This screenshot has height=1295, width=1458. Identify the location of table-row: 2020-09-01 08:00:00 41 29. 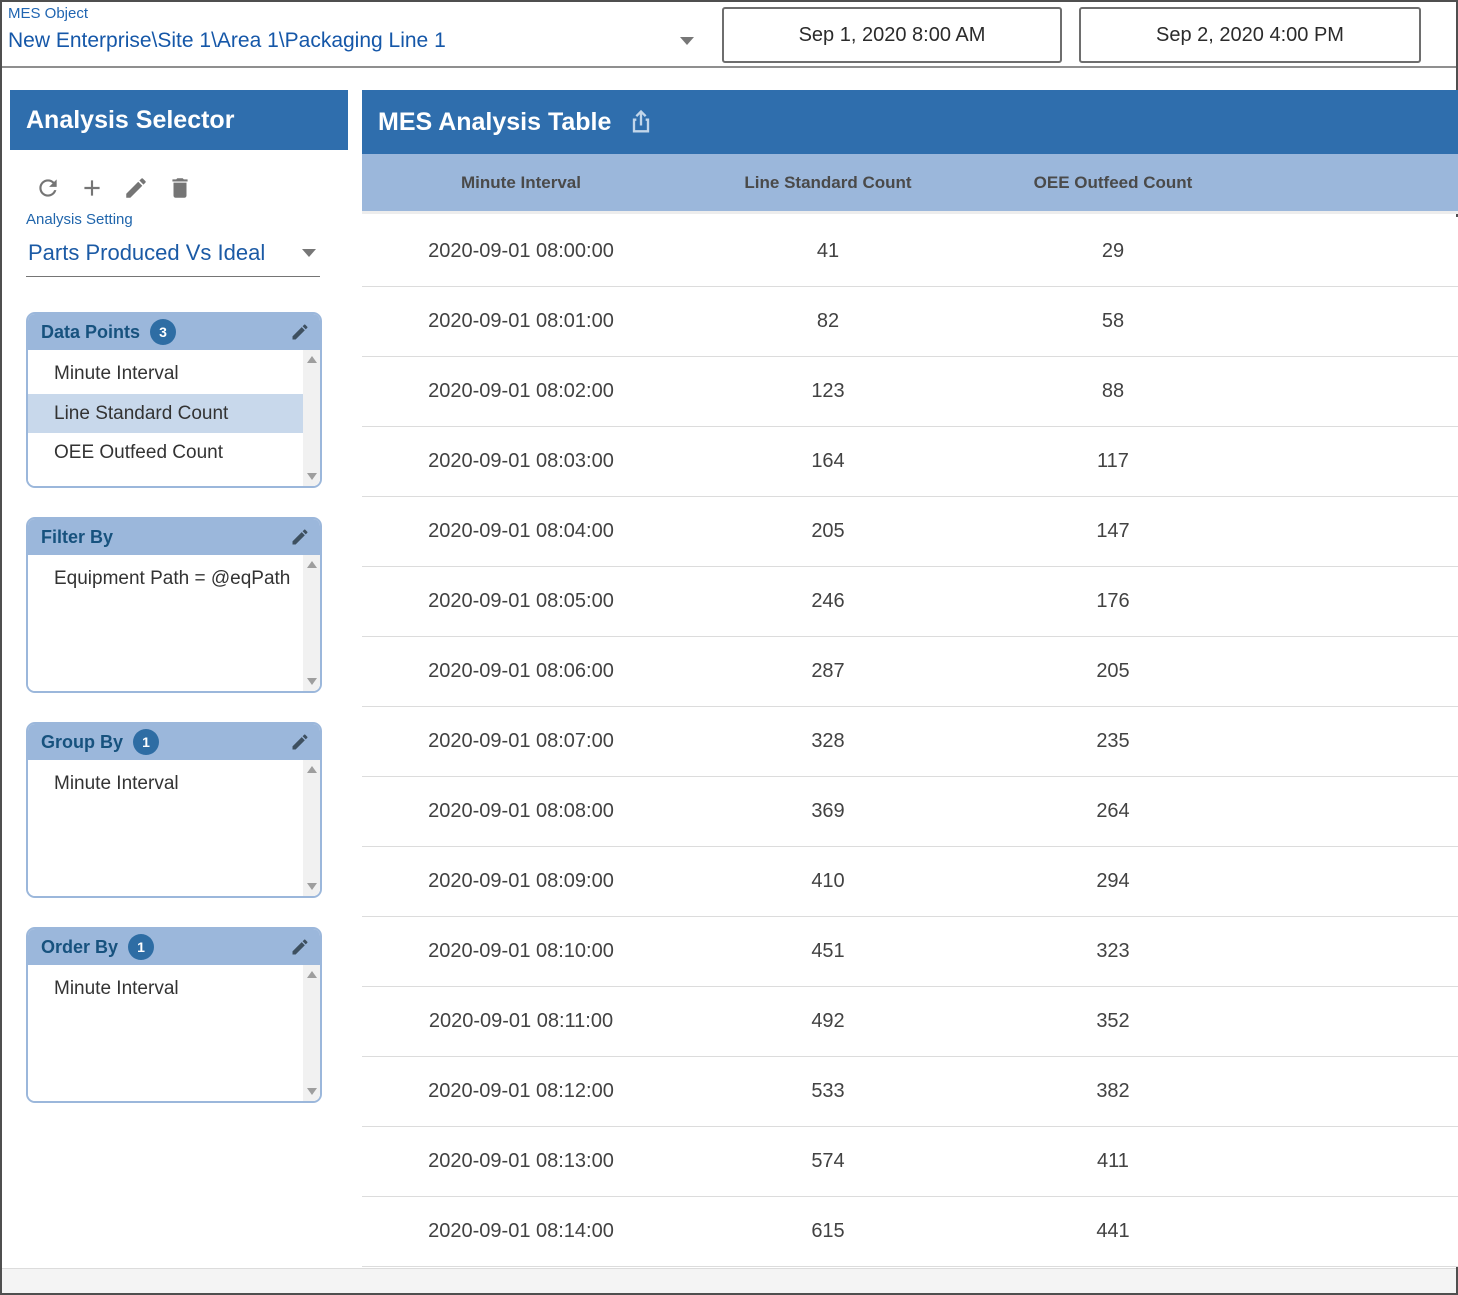
(910, 252).